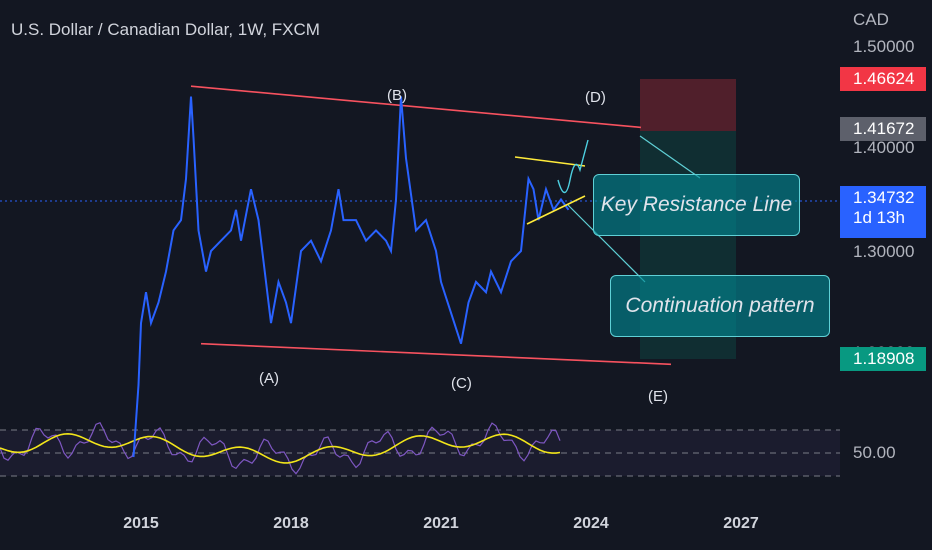  I want to click on projection-path, so click(573, 166).